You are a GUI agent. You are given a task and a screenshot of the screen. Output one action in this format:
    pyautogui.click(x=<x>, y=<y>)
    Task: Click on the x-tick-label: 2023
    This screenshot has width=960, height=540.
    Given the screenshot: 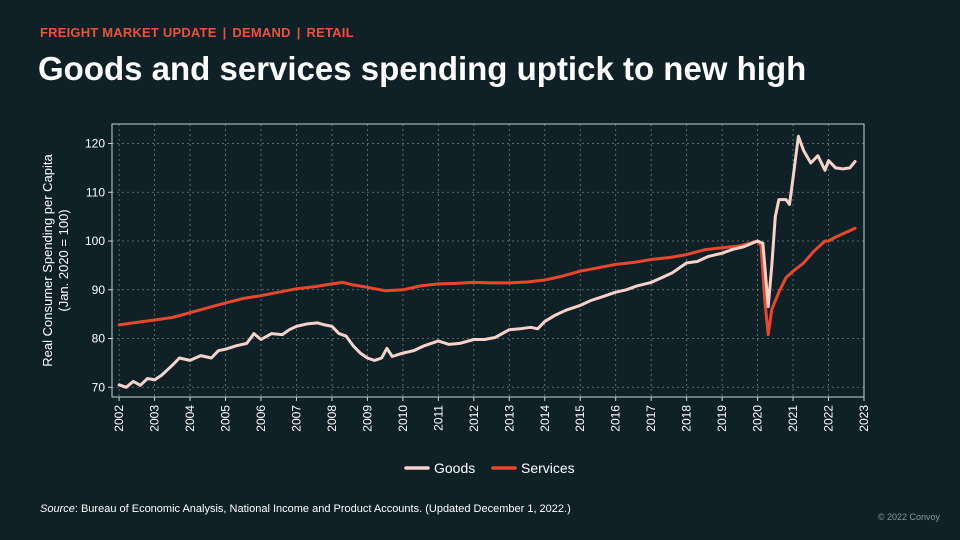 What is the action you would take?
    pyautogui.click(x=864, y=418)
    